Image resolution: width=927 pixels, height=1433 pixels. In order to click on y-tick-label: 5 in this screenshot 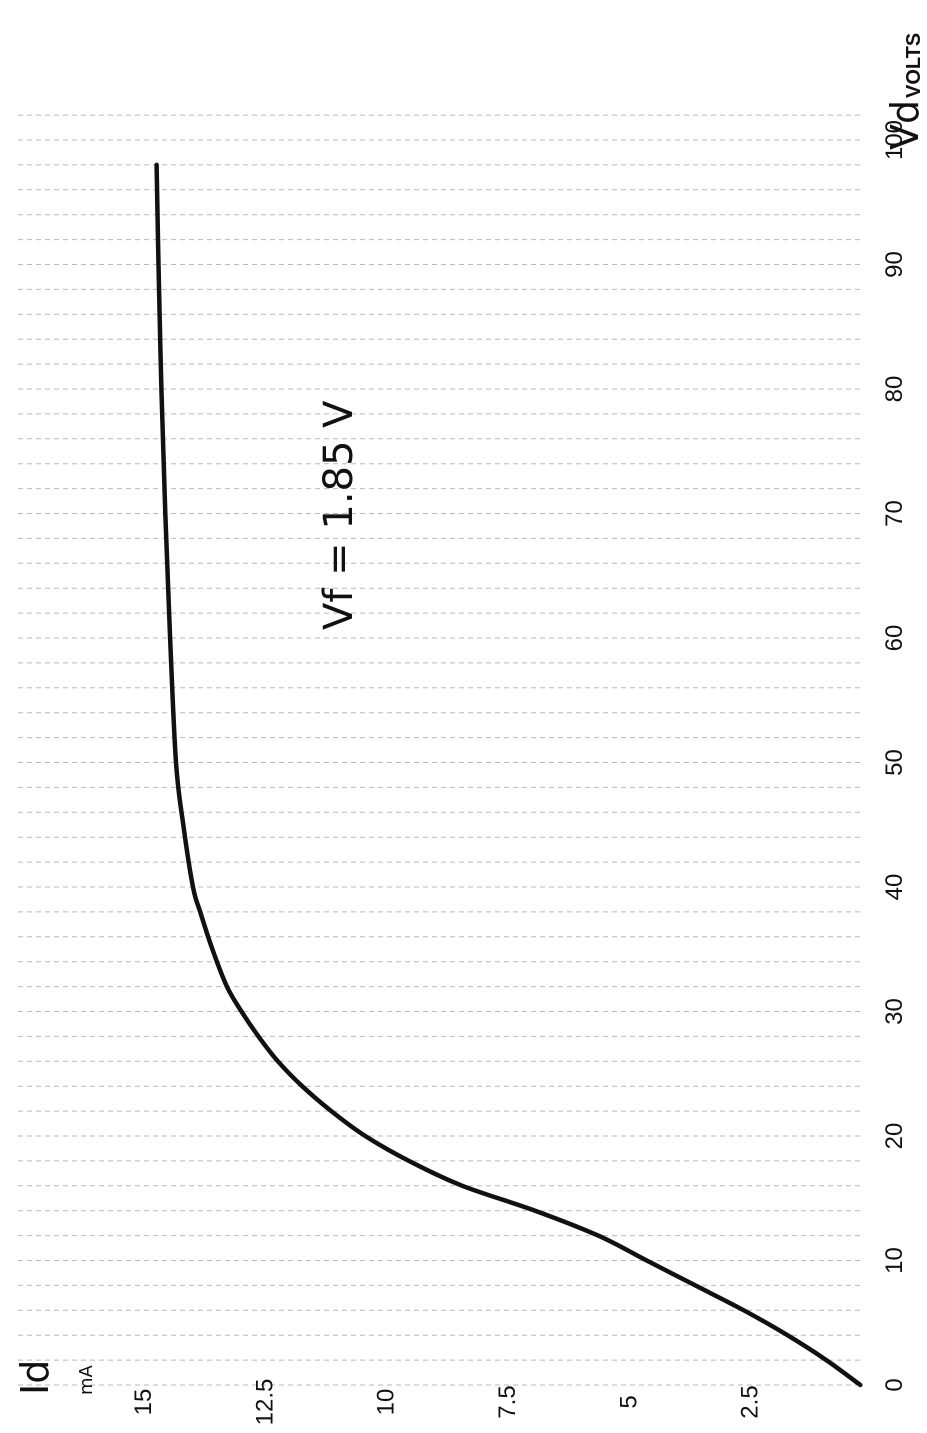, I will do `click(628, 1401)`.